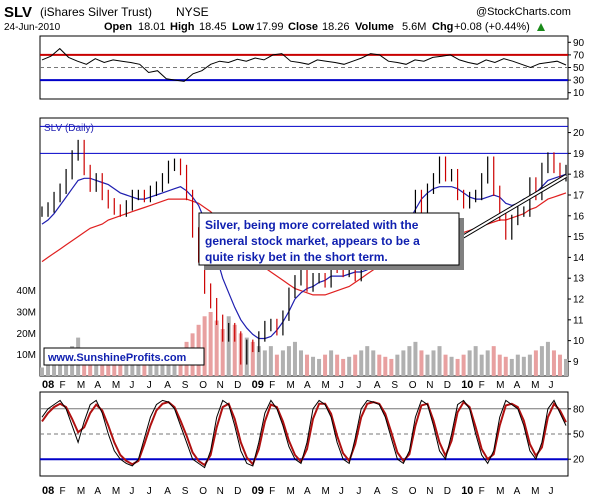  I want to click on stoch-y-tick-label: 80, so click(579, 409).